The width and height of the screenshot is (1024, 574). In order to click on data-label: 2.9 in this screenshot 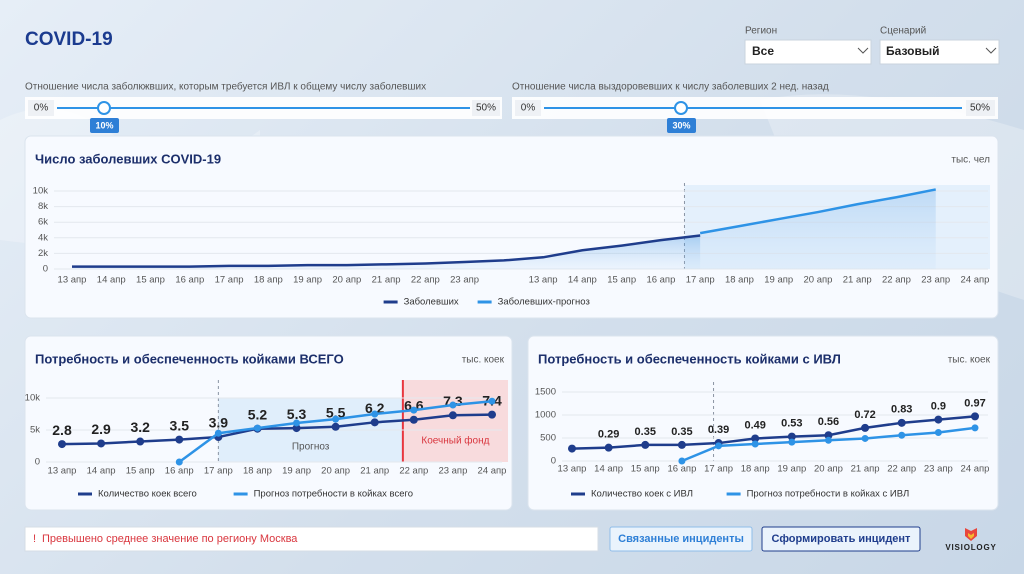, I will do `click(101, 429)`.